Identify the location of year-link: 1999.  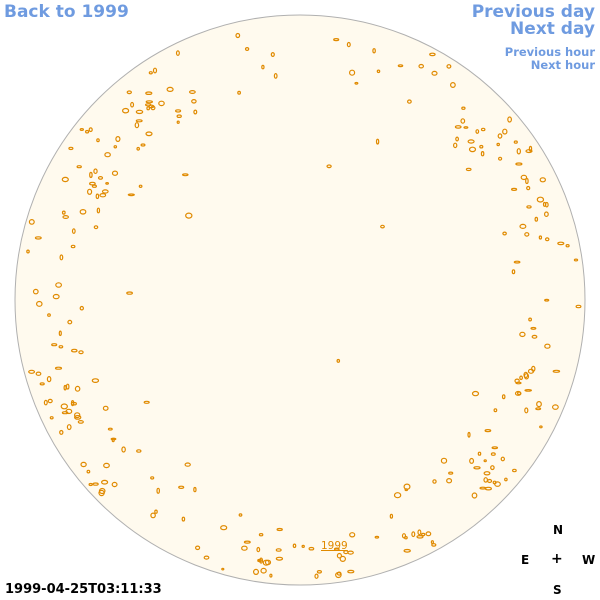
(334, 546).